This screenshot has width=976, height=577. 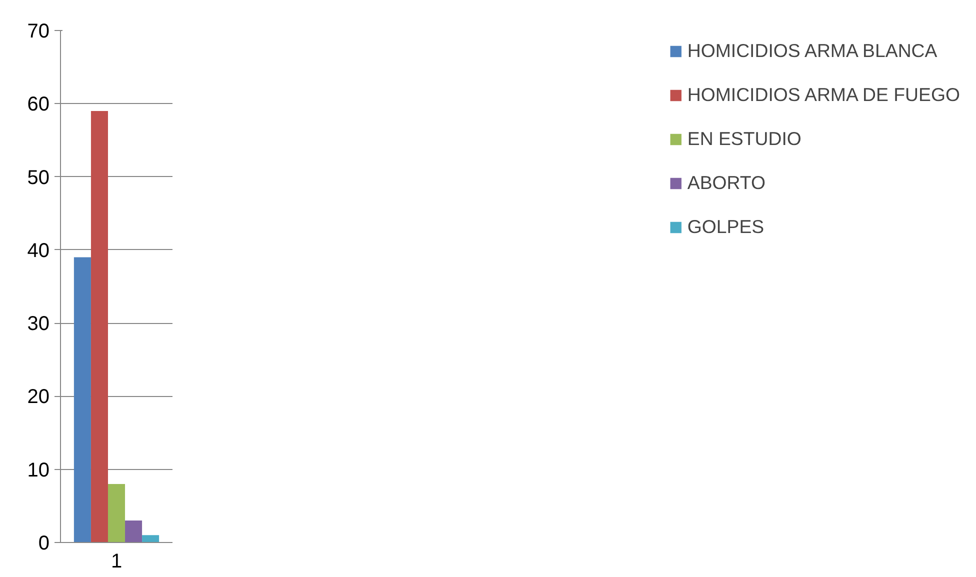 I want to click on y-tick-label: 30, so click(x=38, y=324).